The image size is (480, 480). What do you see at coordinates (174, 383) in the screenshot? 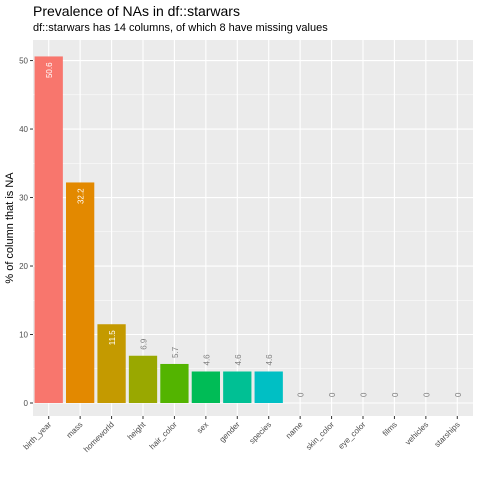
I see `bar-hair_color` at bounding box center [174, 383].